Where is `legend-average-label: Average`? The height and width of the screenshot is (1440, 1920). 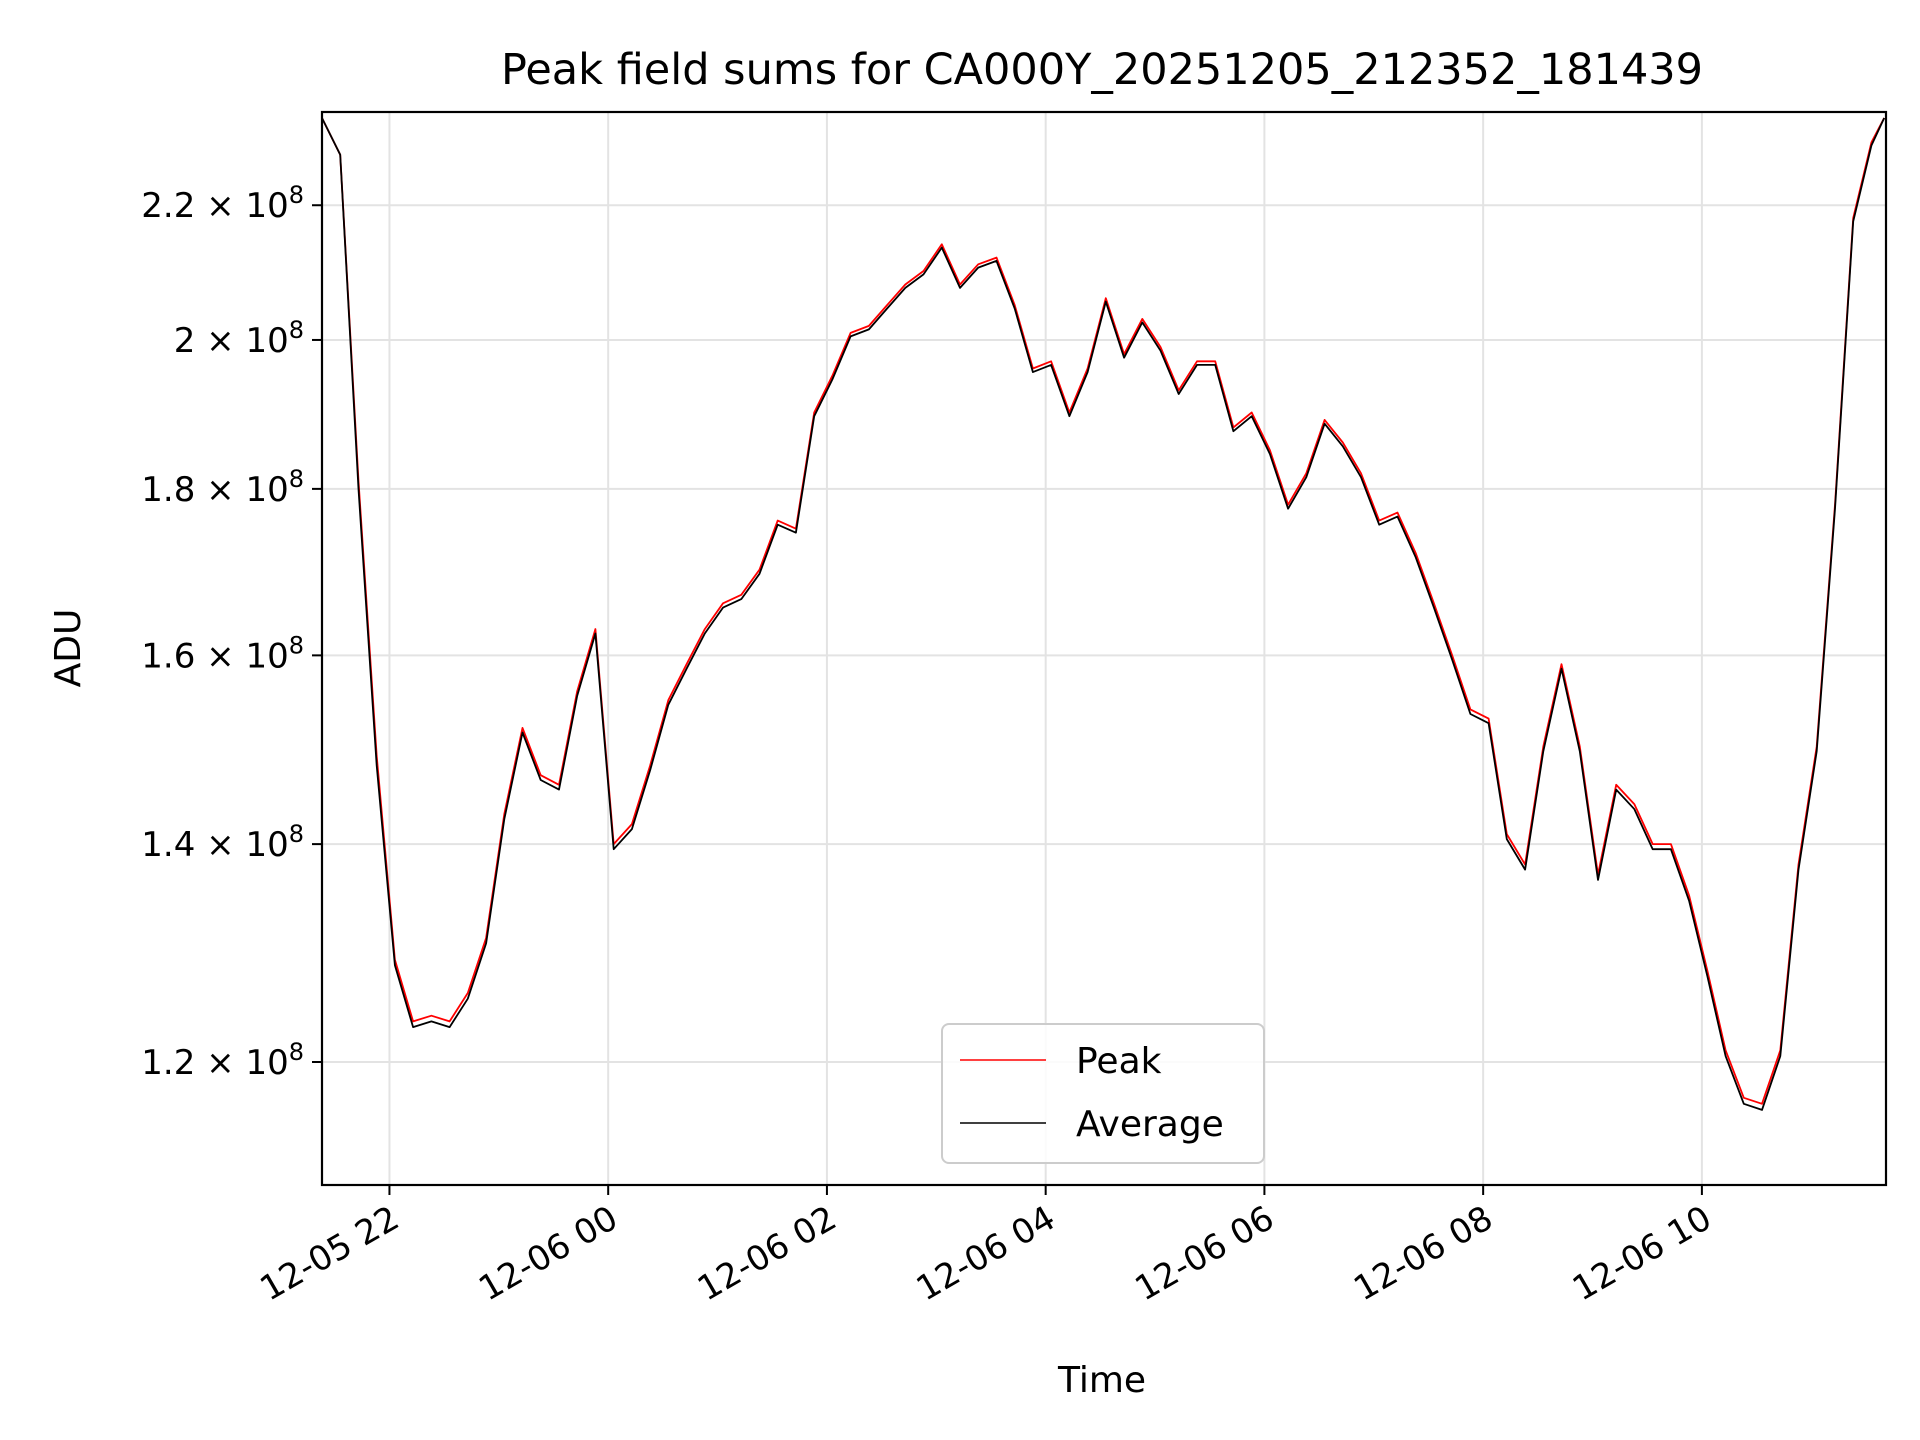 legend-average-label: Average is located at coordinates (1150, 1124).